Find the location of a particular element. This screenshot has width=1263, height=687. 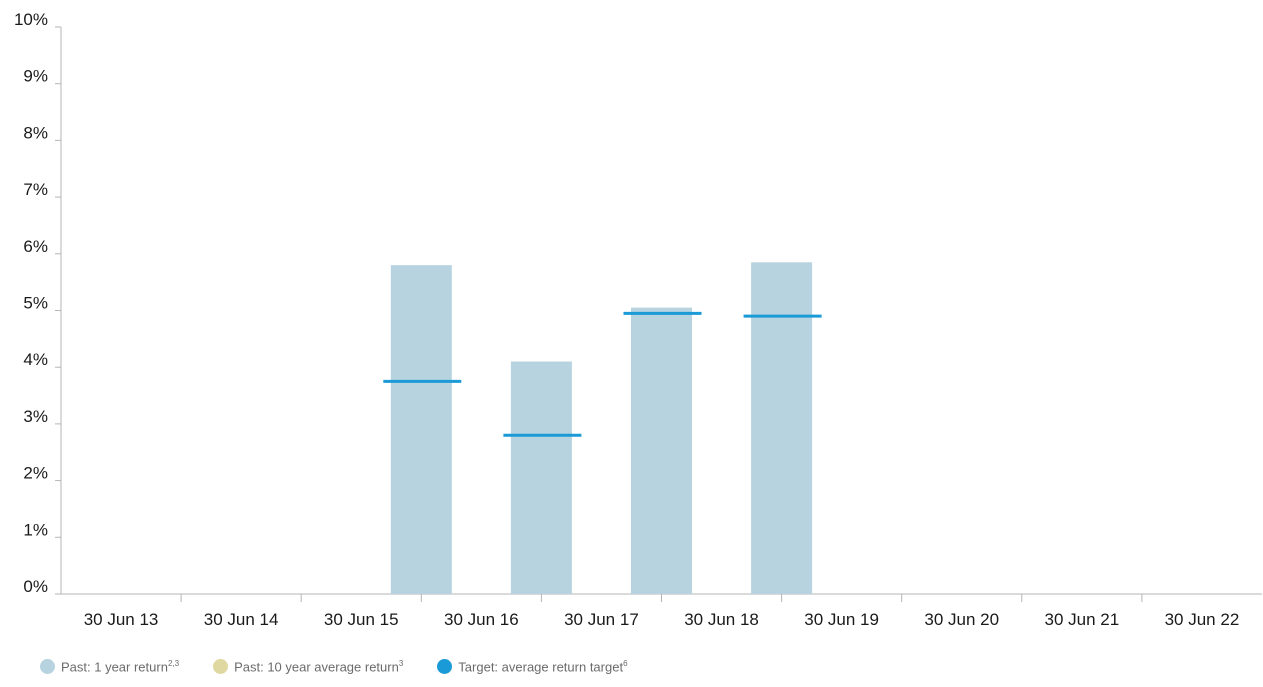

y-tick-label: 0% is located at coordinates (35, 586).